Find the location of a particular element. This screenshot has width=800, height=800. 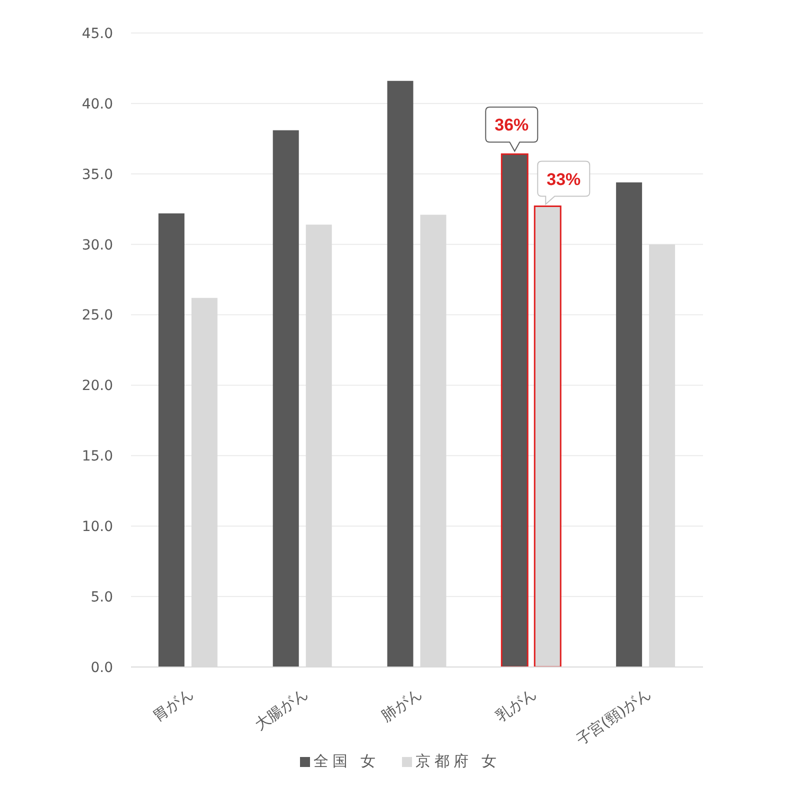

y-tick-label: 15.0 is located at coordinates (97, 456).